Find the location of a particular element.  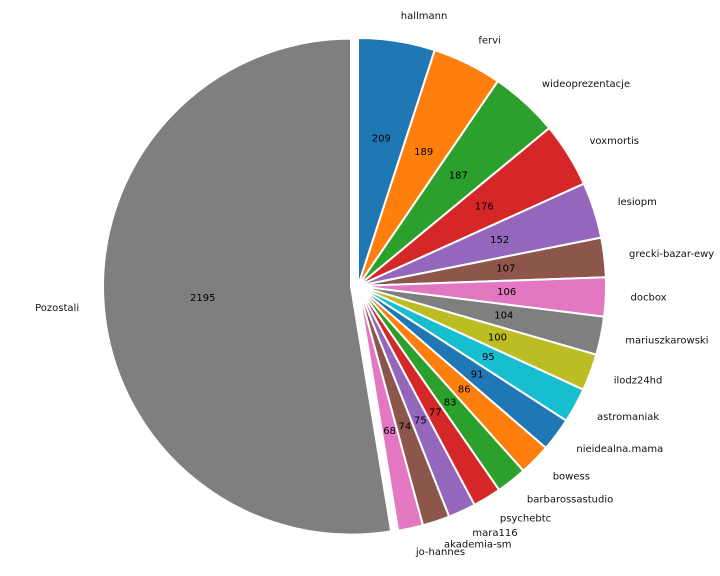

slice-category-label: fervi is located at coordinates (489, 41).